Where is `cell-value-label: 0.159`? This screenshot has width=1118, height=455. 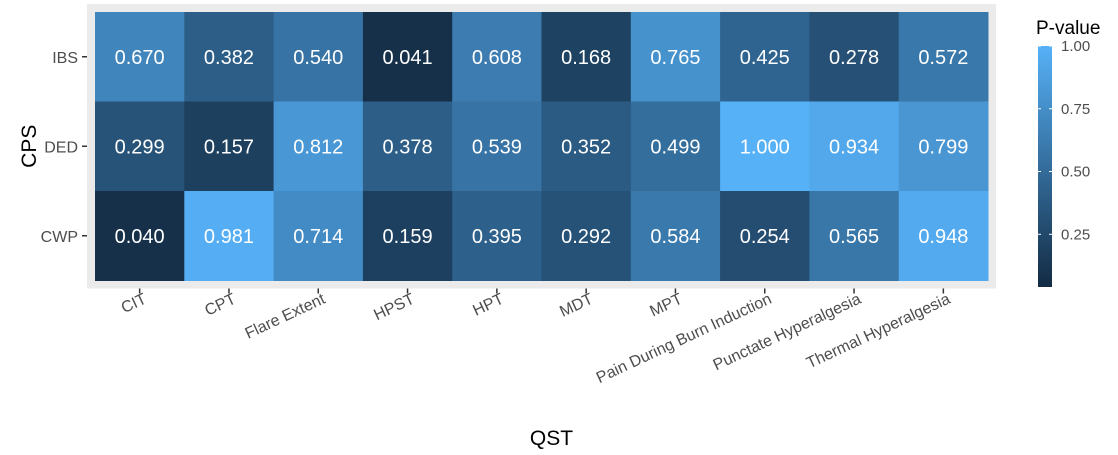
cell-value-label: 0.159 is located at coordinates (408, 237).